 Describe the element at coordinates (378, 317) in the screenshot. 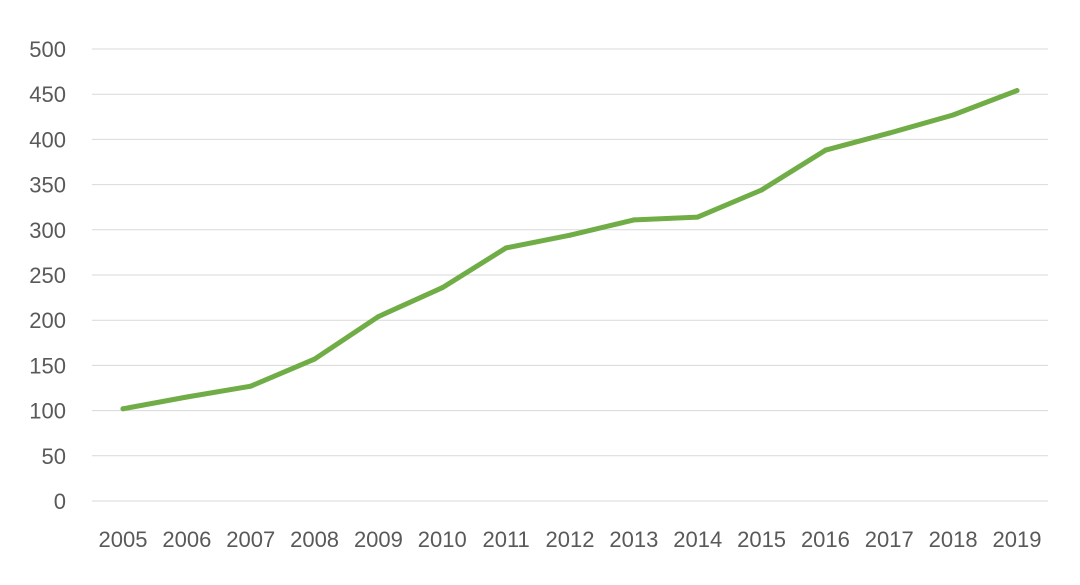

I see `data-point-2009` at that location.